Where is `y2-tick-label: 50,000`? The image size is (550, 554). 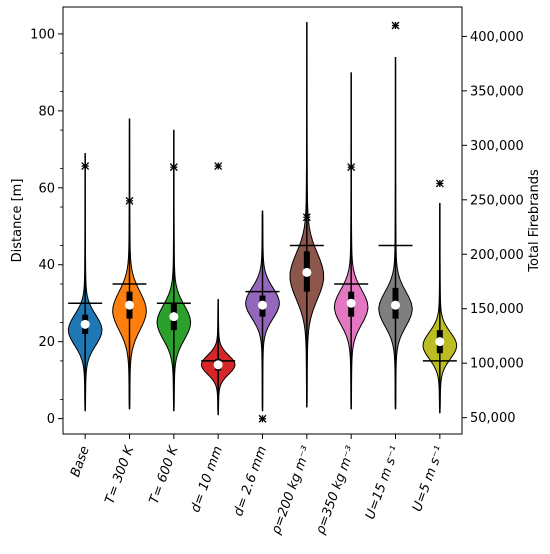
y2-tick-label: 50,000 is located at coordinates (493, 418).